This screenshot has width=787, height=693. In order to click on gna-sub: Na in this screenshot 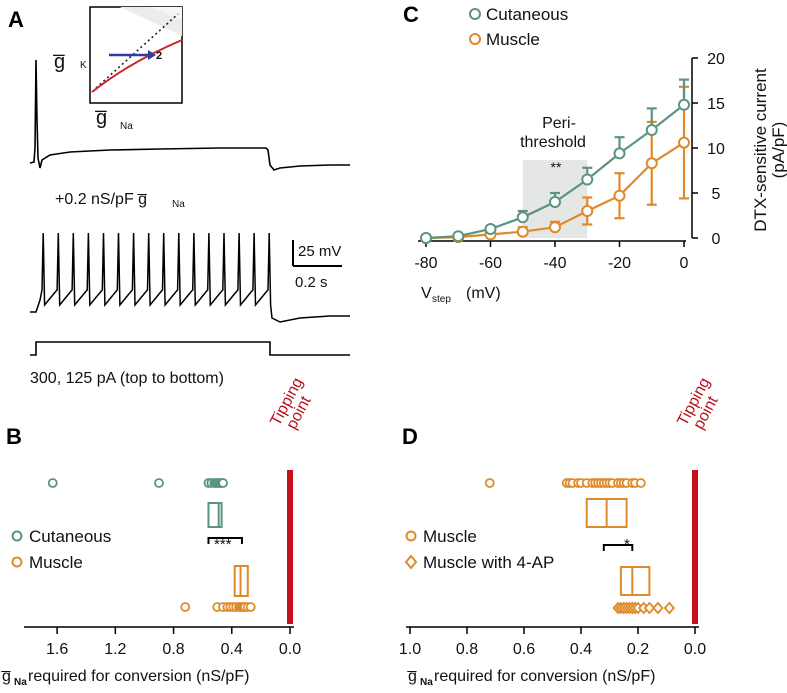, I will do `click(178, 204)`.